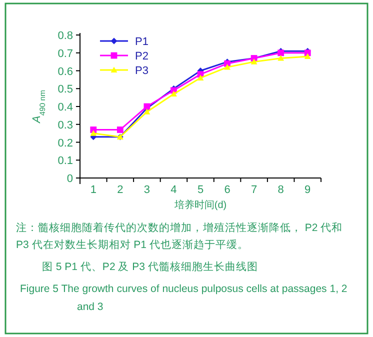 The image size is (373, 337). I want to click on x-tick-label: 7, so click(254, 190).